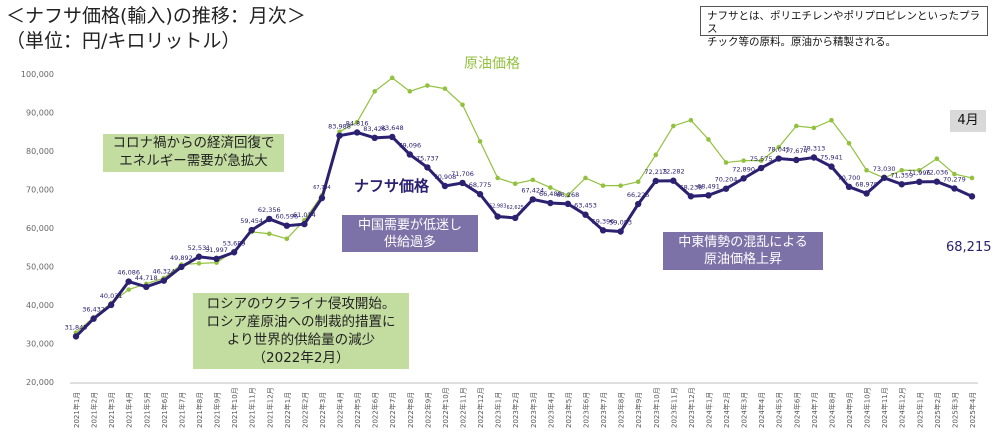 The image size is (1000, 438). I want to click on naphtha-data-label: 46,086, so click(128, 273).